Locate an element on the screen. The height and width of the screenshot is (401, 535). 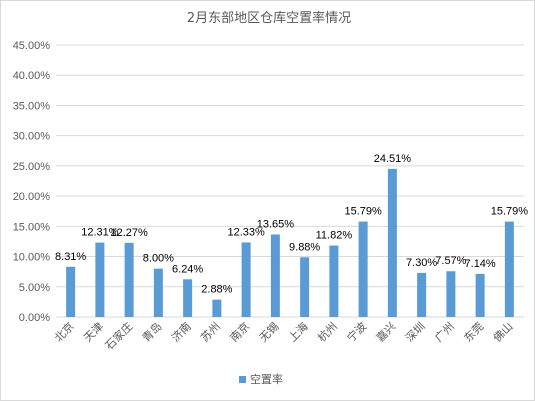
x-tick-label: 佛山 is located at coordinates (503, 332).